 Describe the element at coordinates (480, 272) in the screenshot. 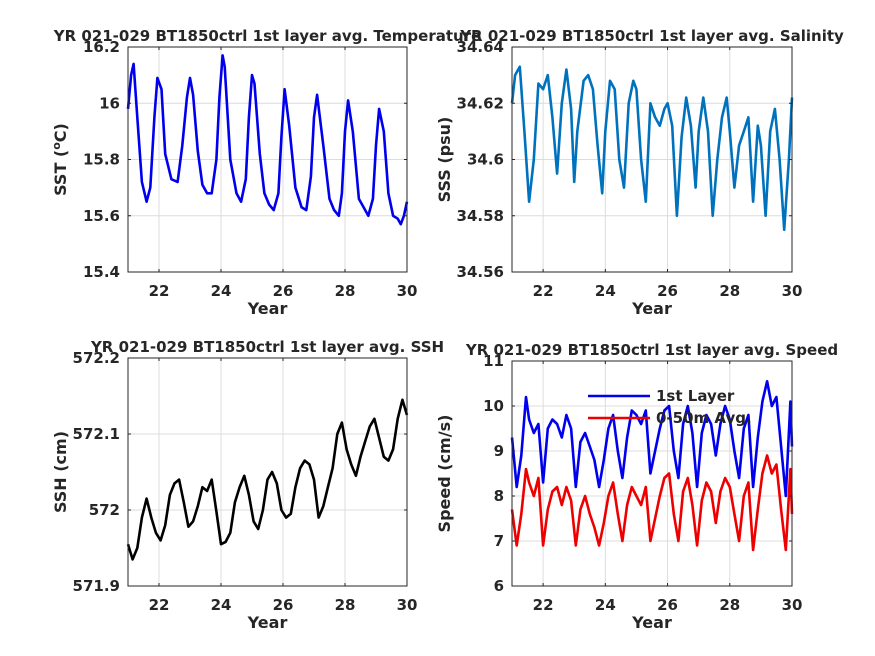

I see `y-tick-label: 34.56` at that location.